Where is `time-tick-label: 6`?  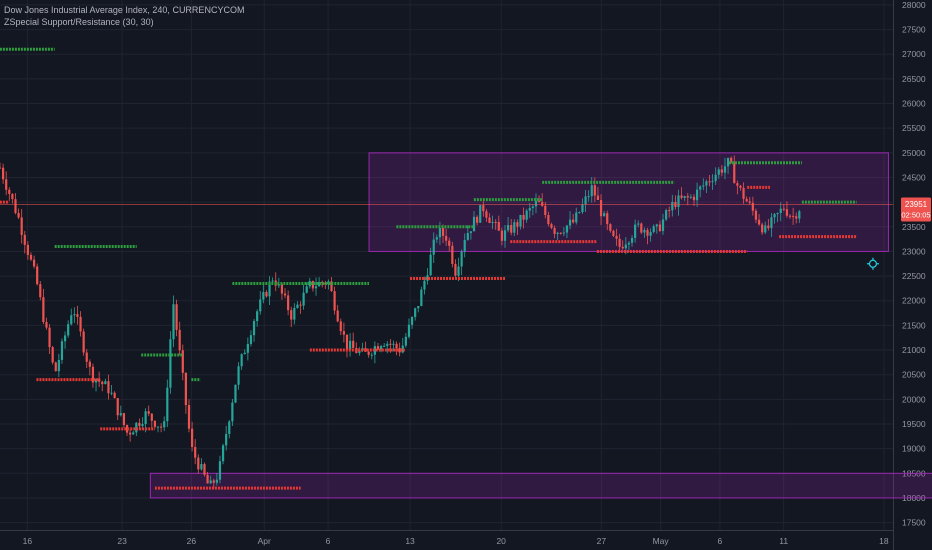
time-tick-label: 6 is located at coordinates (720, 541).